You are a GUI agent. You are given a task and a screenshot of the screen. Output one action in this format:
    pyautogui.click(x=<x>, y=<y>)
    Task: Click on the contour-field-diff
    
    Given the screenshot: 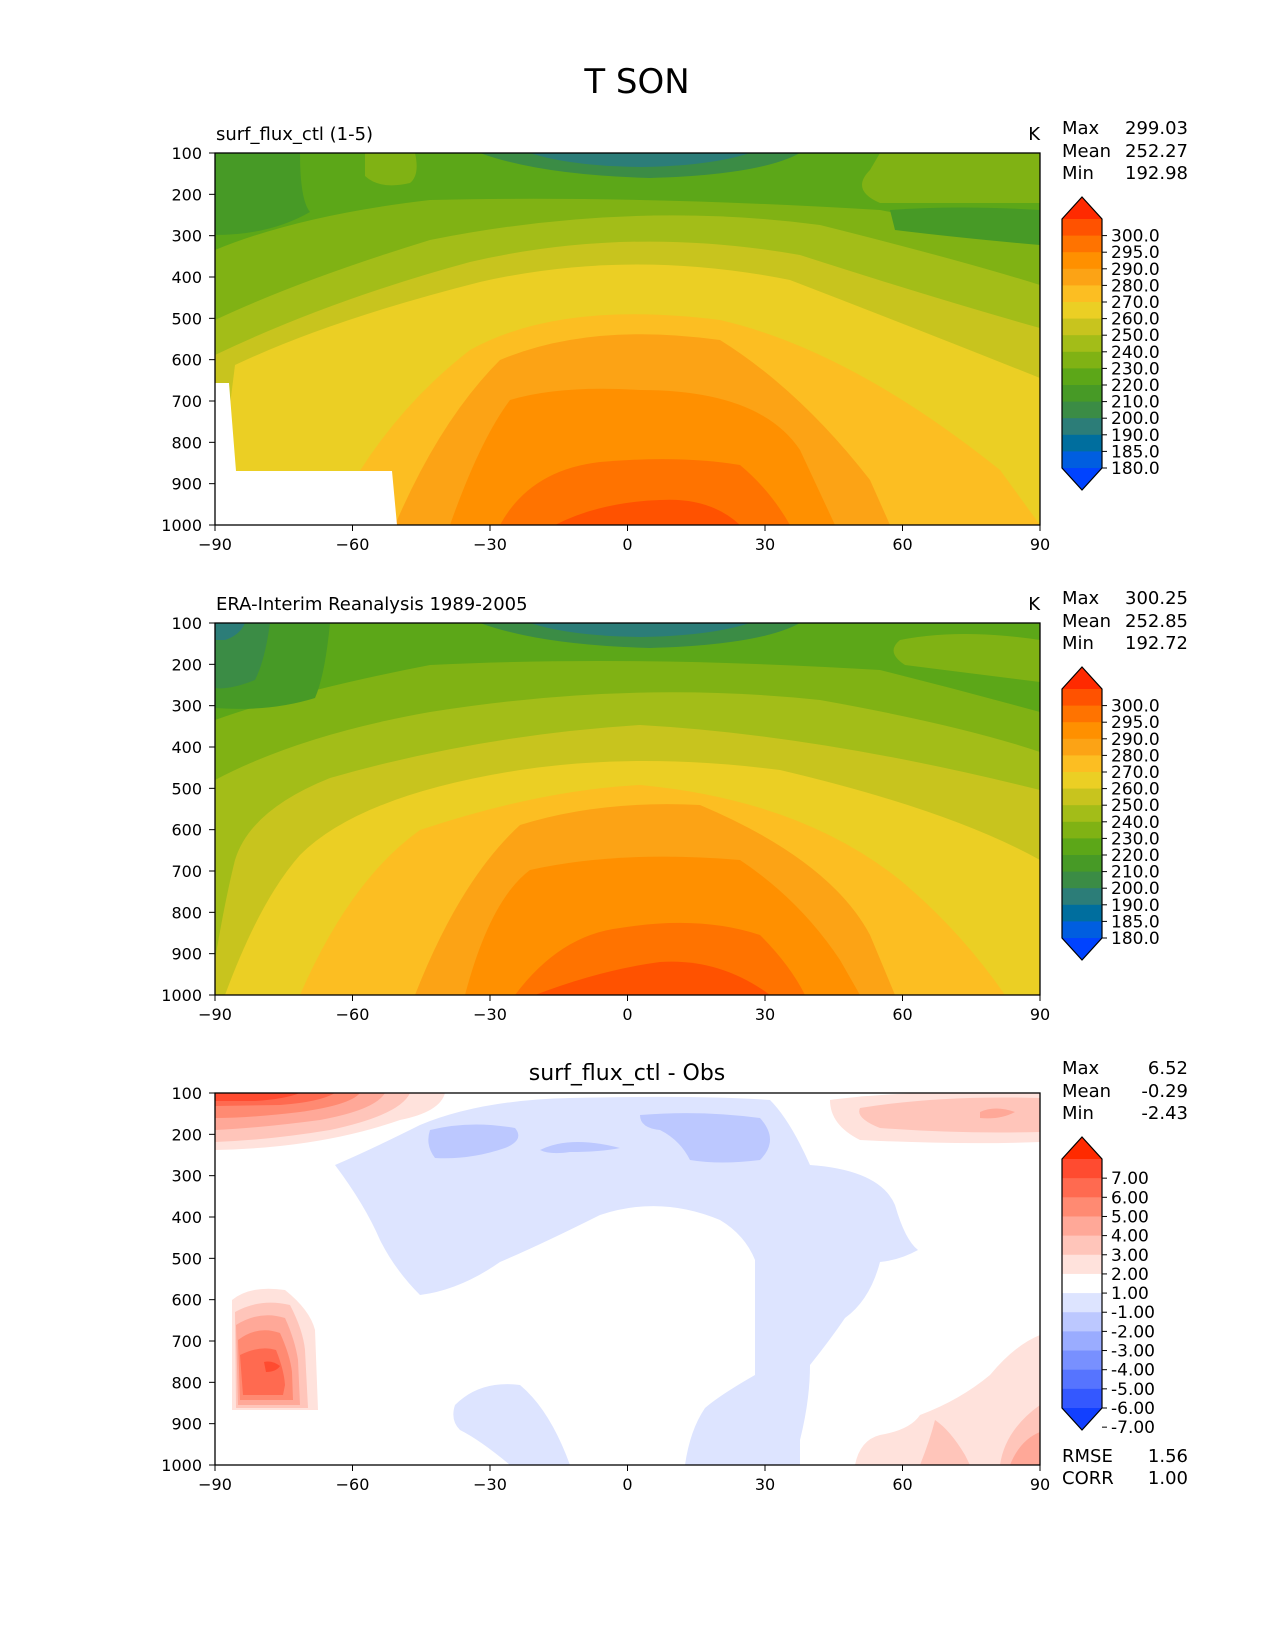 What is the action you would take?
    pyautogui.click(x=627, y=1279)
    